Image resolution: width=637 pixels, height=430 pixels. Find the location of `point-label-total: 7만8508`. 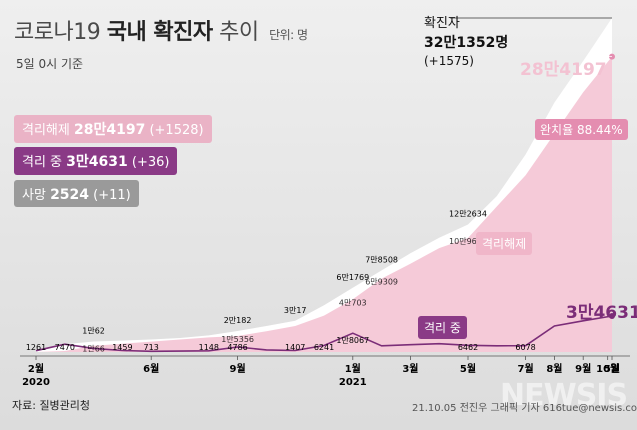

point-label-total: 7만8508 is located at coordinates (381, 259).